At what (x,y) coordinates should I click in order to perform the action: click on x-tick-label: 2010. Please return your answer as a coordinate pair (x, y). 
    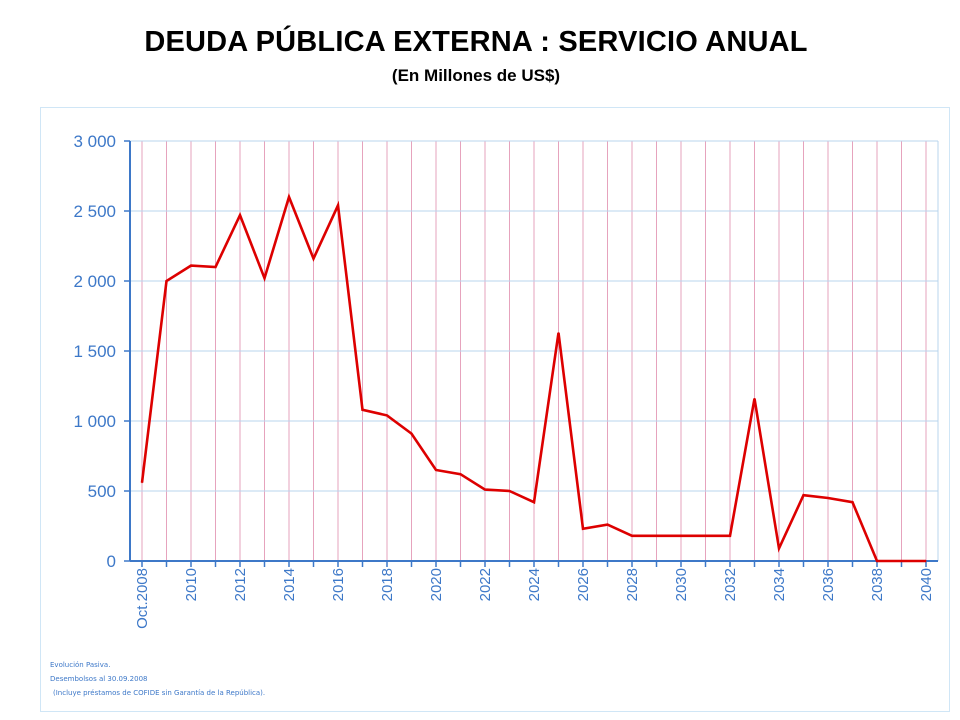
    Looking at the image, I should click on (191, 584).